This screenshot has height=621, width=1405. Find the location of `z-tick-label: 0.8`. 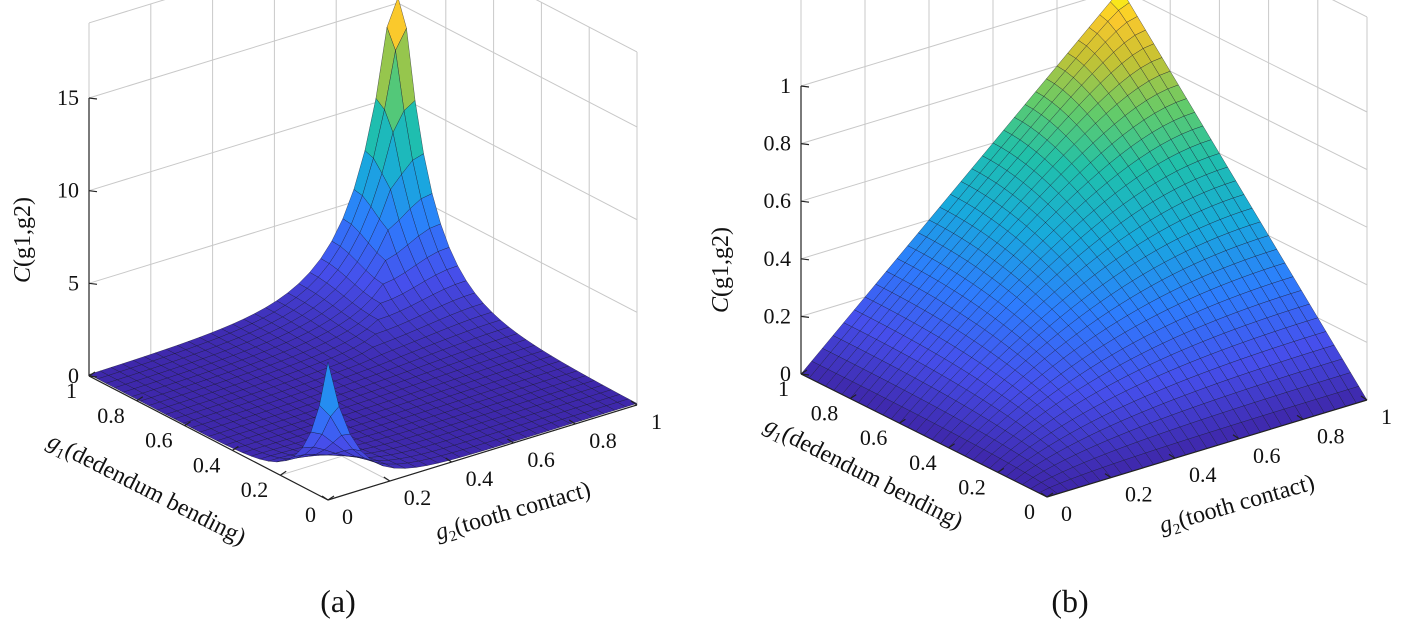

z-tick-label: 0.8 is located at coordinates (778, 143).